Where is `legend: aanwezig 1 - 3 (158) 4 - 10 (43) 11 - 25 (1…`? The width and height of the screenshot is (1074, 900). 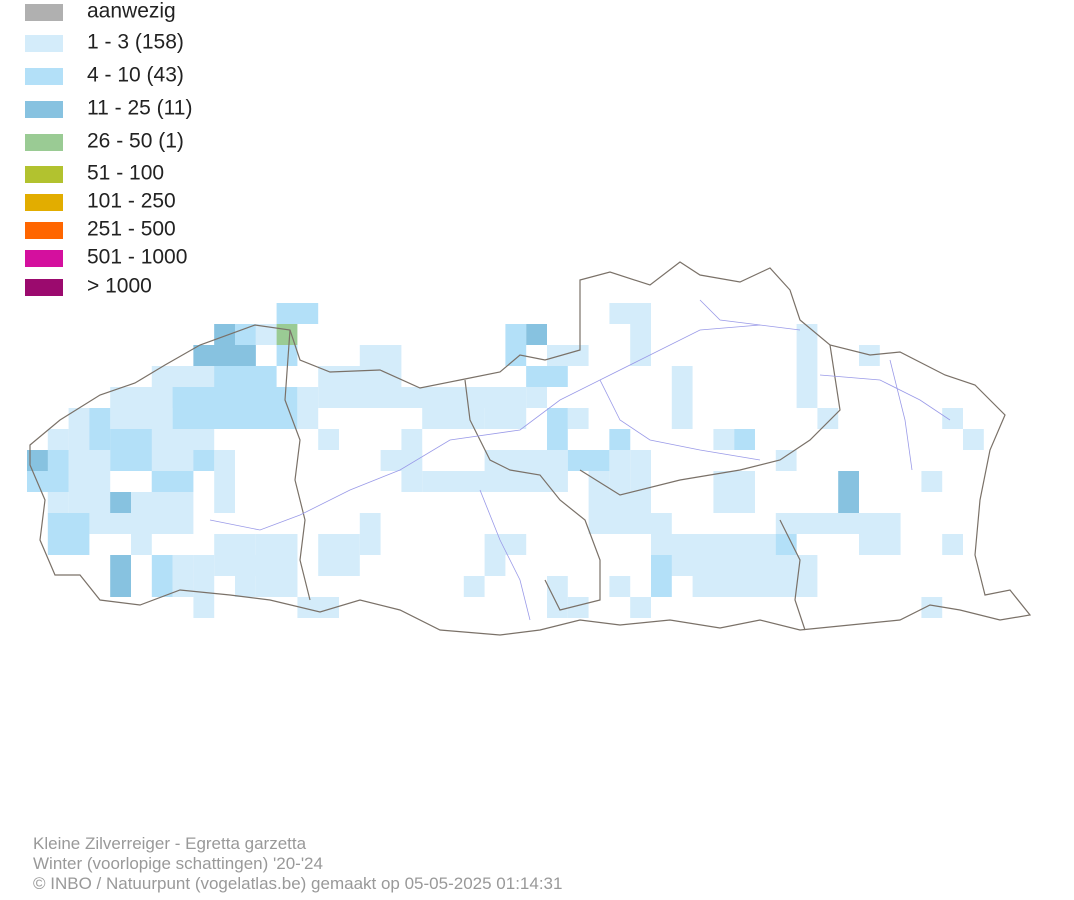 legend: aanwezig 1 - 3 (158) 4 - 10 (43) 11 - 25 (1… is located at coordinates (108, 149).